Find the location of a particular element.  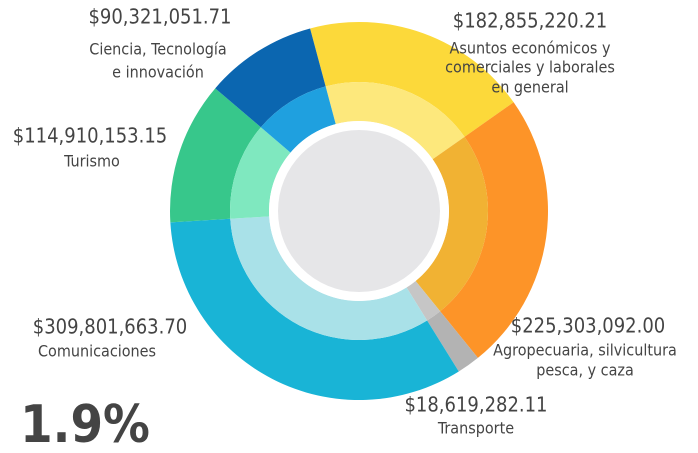

category-label: en general is located at coordinates (529, 87).